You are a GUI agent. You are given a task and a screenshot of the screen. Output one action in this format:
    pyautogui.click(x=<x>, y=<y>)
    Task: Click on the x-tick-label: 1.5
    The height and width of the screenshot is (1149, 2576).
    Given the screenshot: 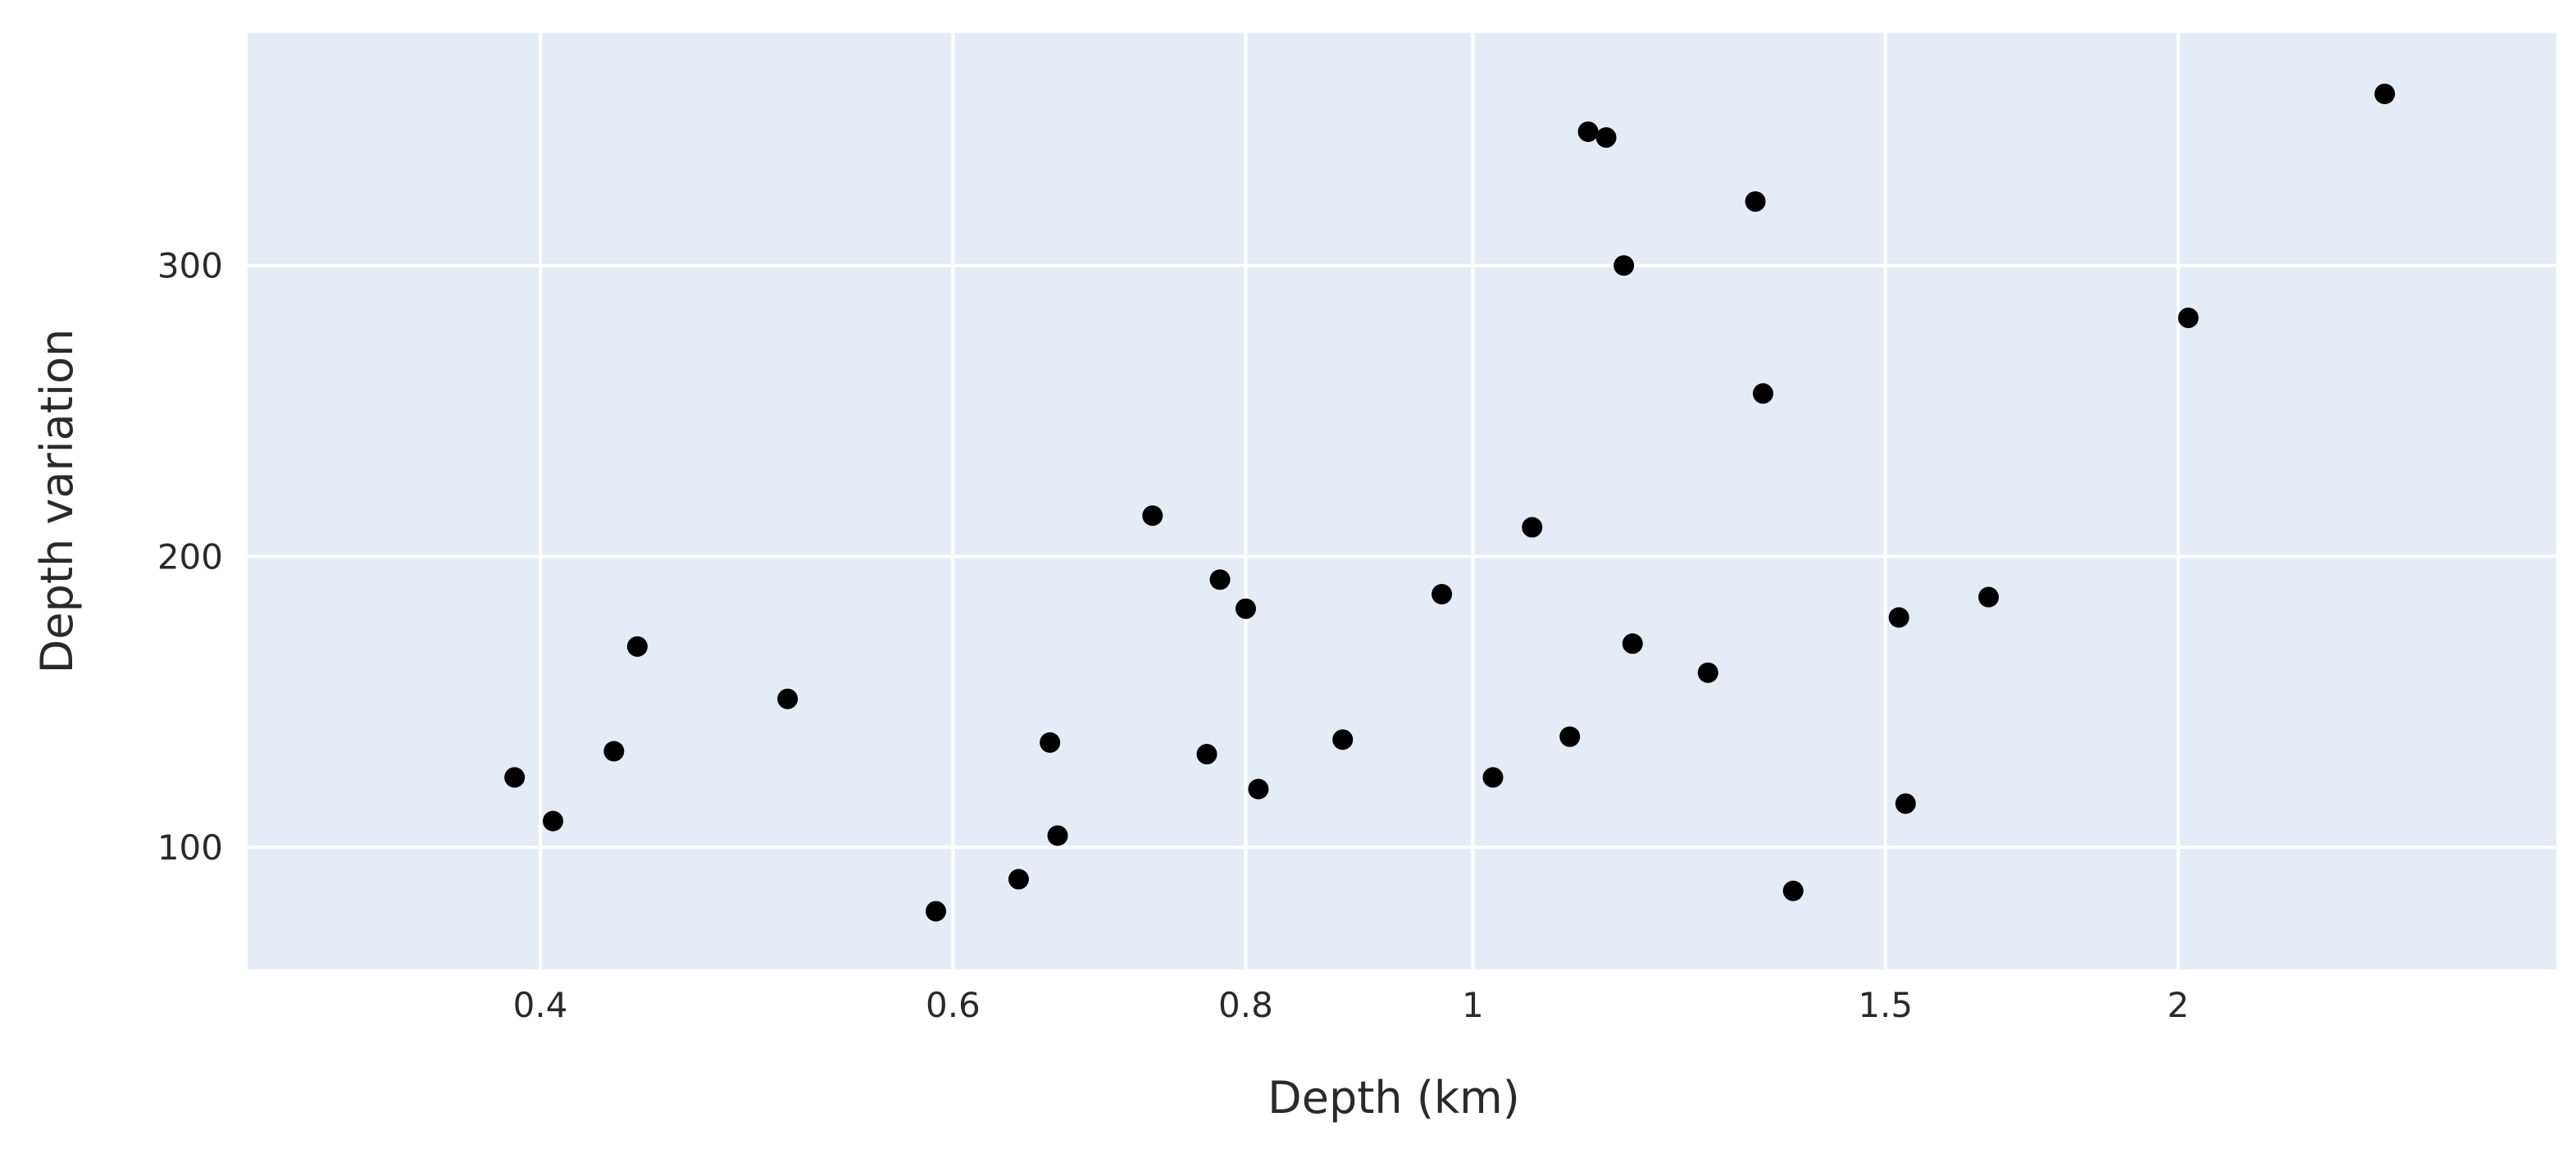 What is the action you would take?
    pyautogui.click(x=1886, y=1005)
    